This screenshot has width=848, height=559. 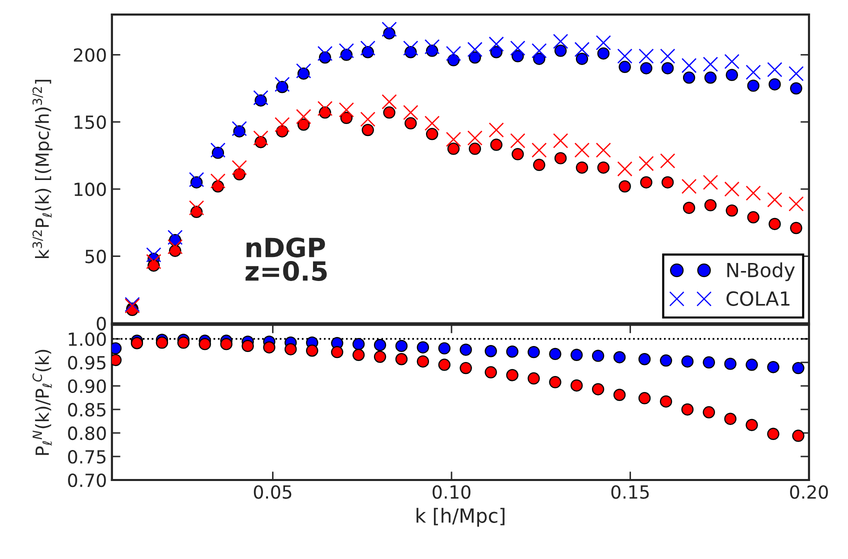 I want to click on y-tick-label: 0.90, so click(x=87, y=386).